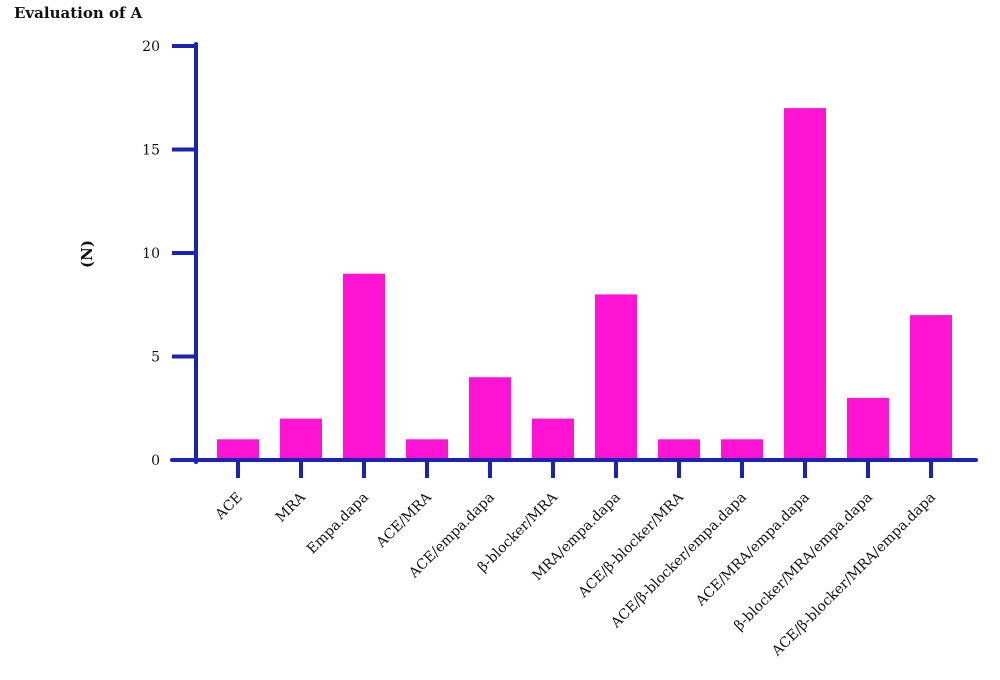 This screenshot has height=680, width=1000. I want to click on y-tick-label: 10, so click(151, 254).